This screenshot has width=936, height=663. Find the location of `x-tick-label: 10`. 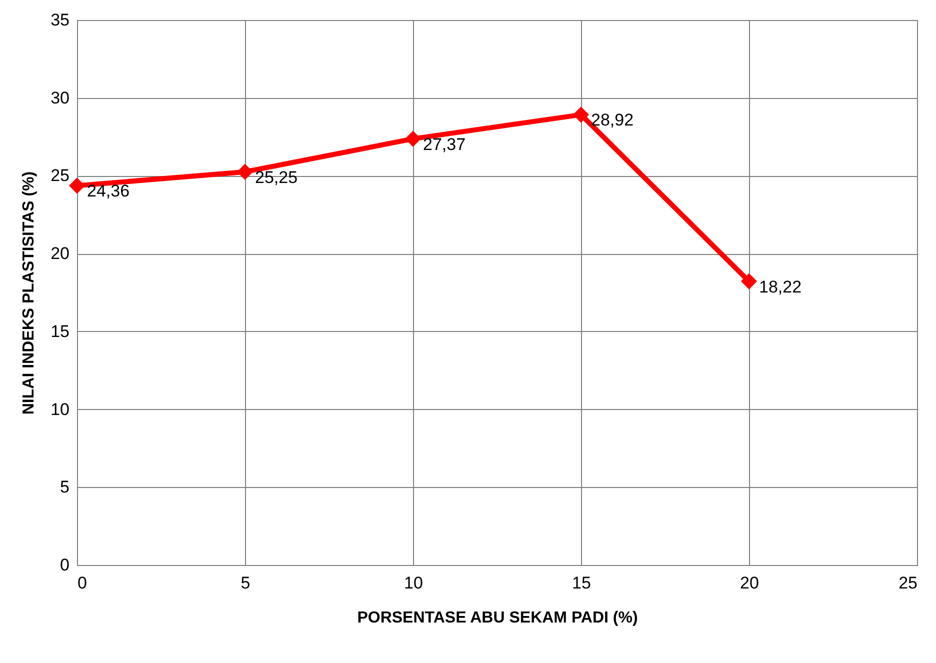

x-tick-label: 10 is located at coordinates (413, 583).